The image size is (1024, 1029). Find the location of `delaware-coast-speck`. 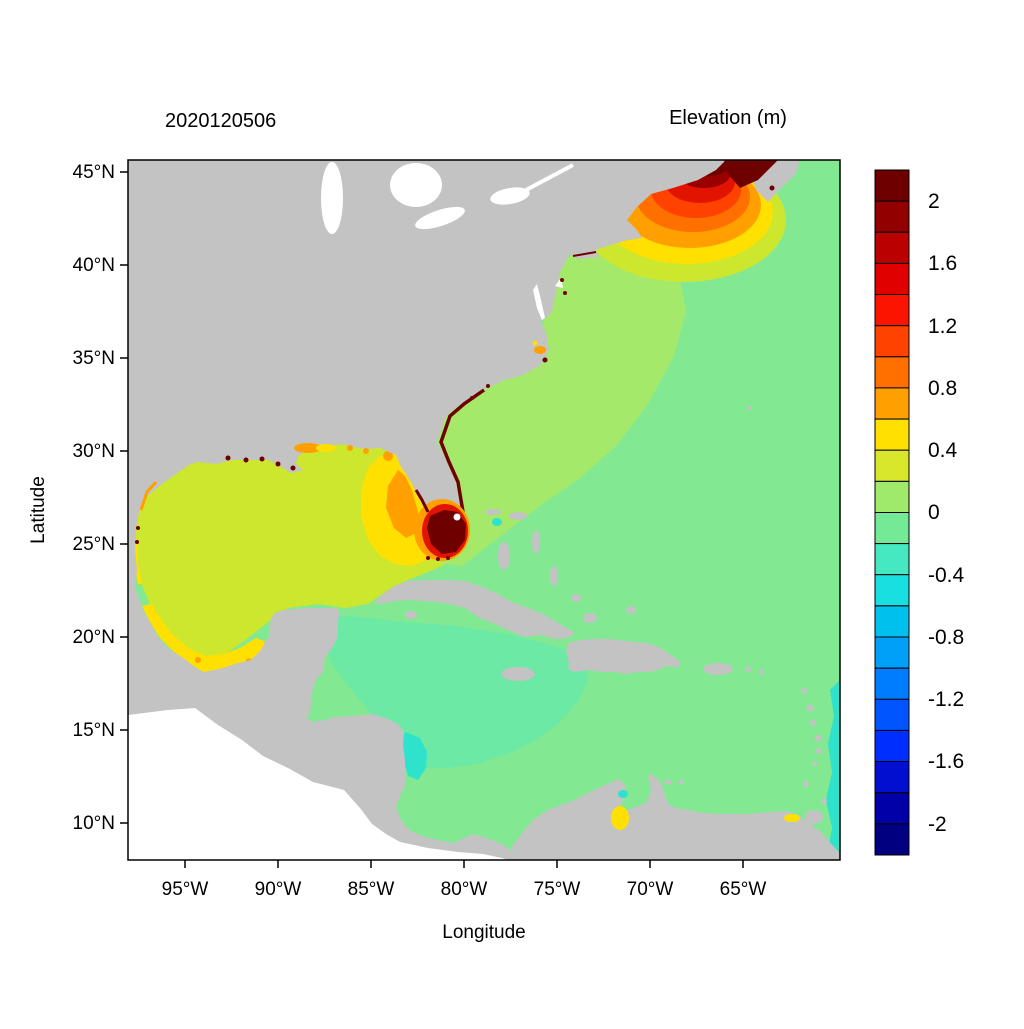

delaware-coast-speck is located at coordinates (565, 293).